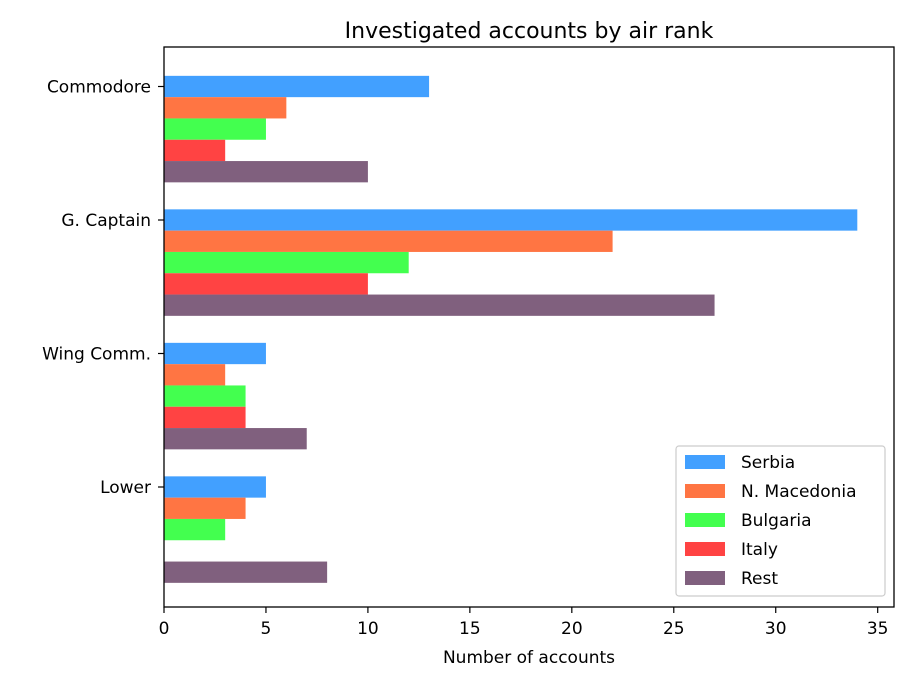 The width and height of the screenshot is (921, 691). I want to click on chart-title: Investigated accounts by air rank, so click(529, 31).